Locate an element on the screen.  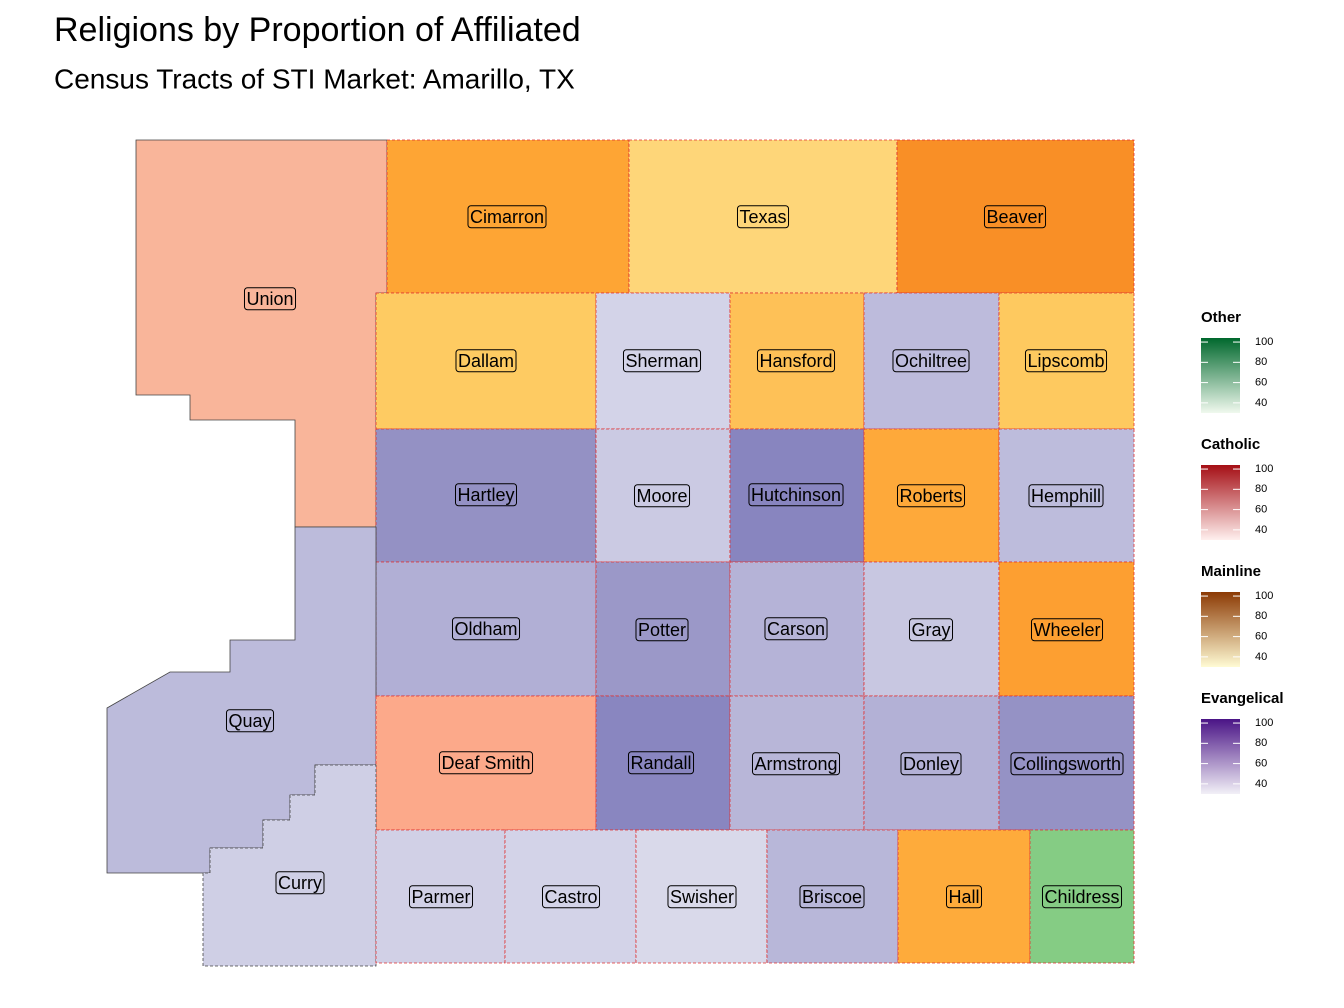
legend-title: Catholic is located at coordinates (1230, 444).